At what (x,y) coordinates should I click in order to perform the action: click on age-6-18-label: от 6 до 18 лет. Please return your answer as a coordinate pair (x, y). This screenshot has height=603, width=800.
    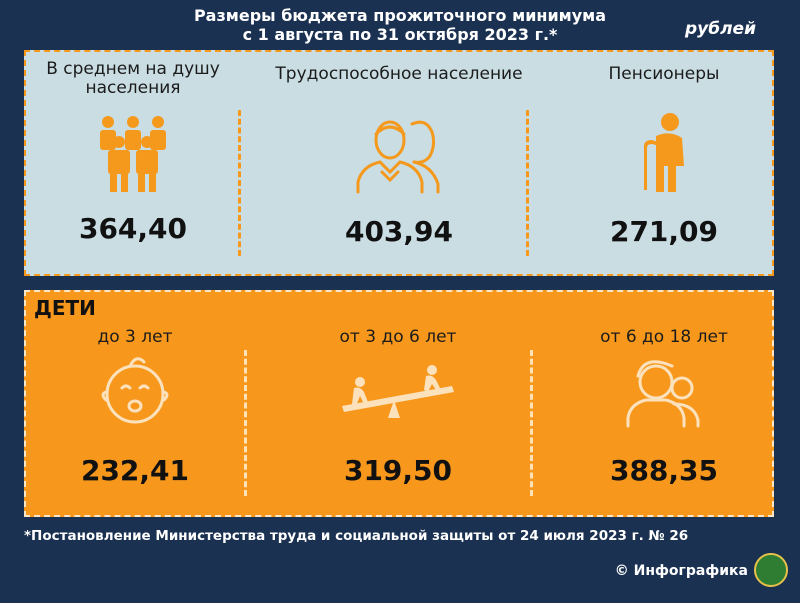
    Looking at the image, I should click on (664, 337).